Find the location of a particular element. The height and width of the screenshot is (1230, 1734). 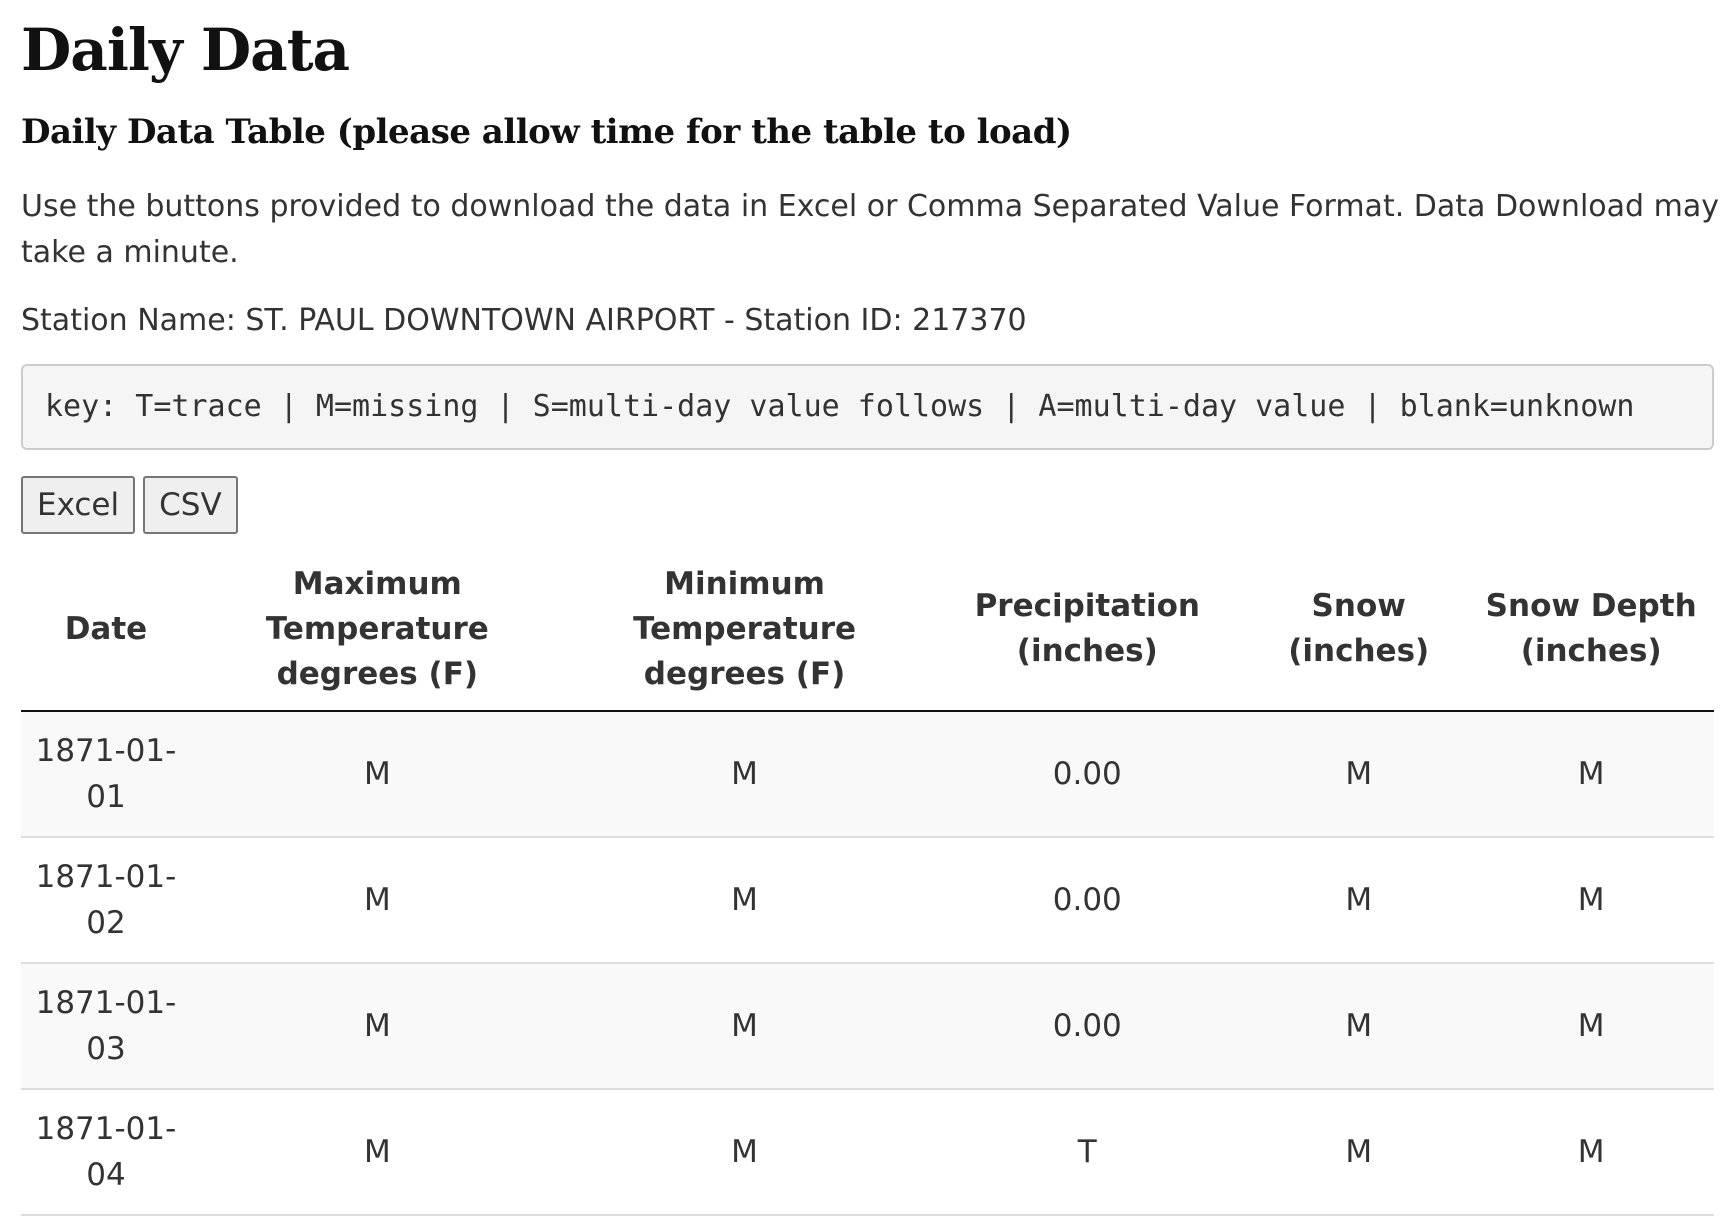

table-row: 1871-01-02 M M 0.00 M M is located at coordinates (867, 900).